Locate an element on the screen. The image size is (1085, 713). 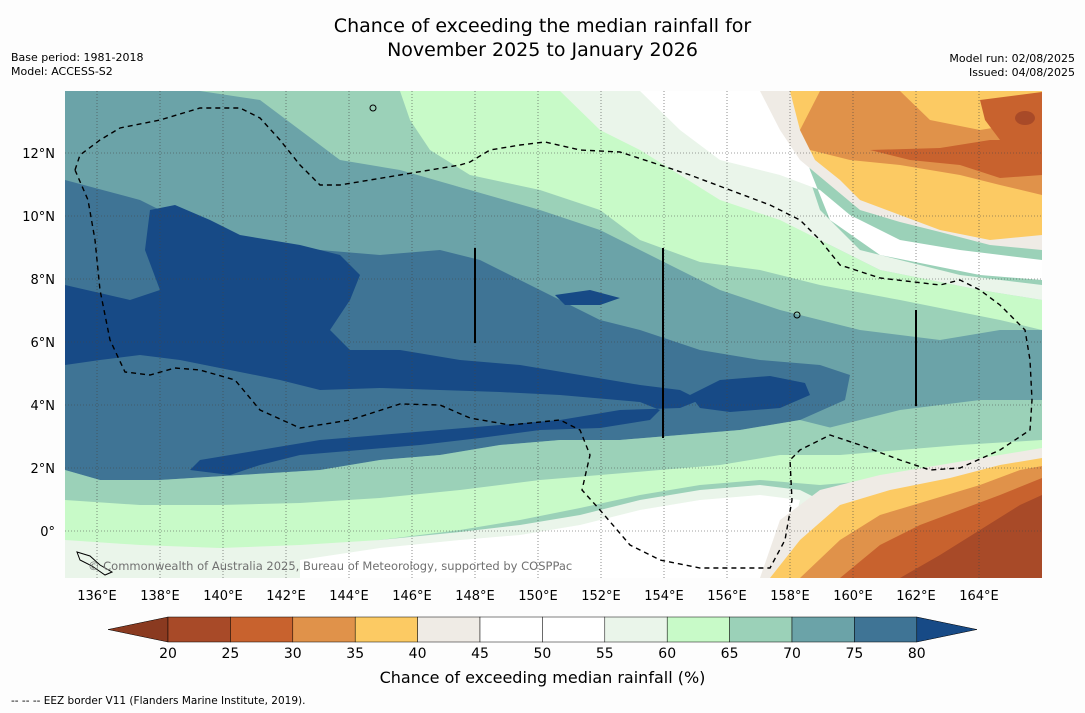
contour-25-30-corner is located at coordinates (1011, 116).